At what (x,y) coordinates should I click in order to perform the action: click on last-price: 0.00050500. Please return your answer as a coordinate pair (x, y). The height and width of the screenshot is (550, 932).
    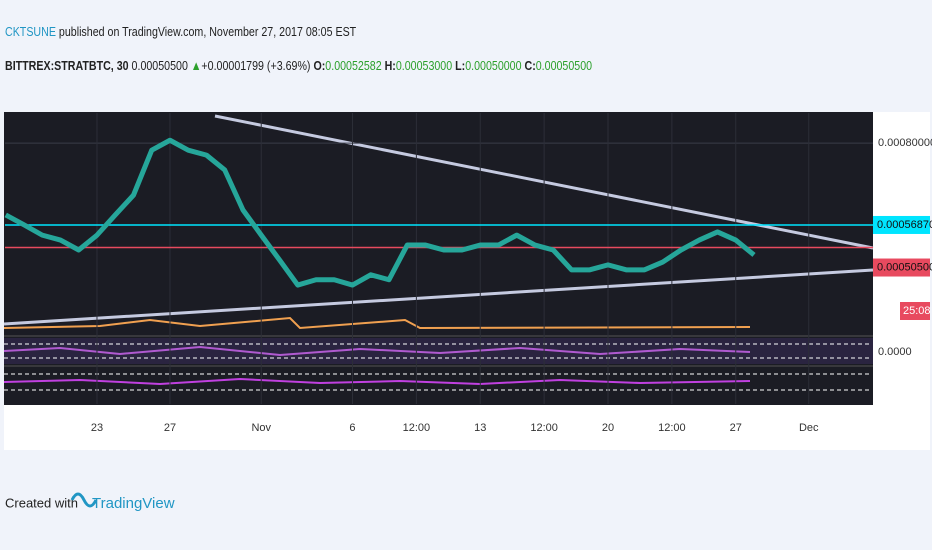
    Looking at the image, I should click on (159, 65).